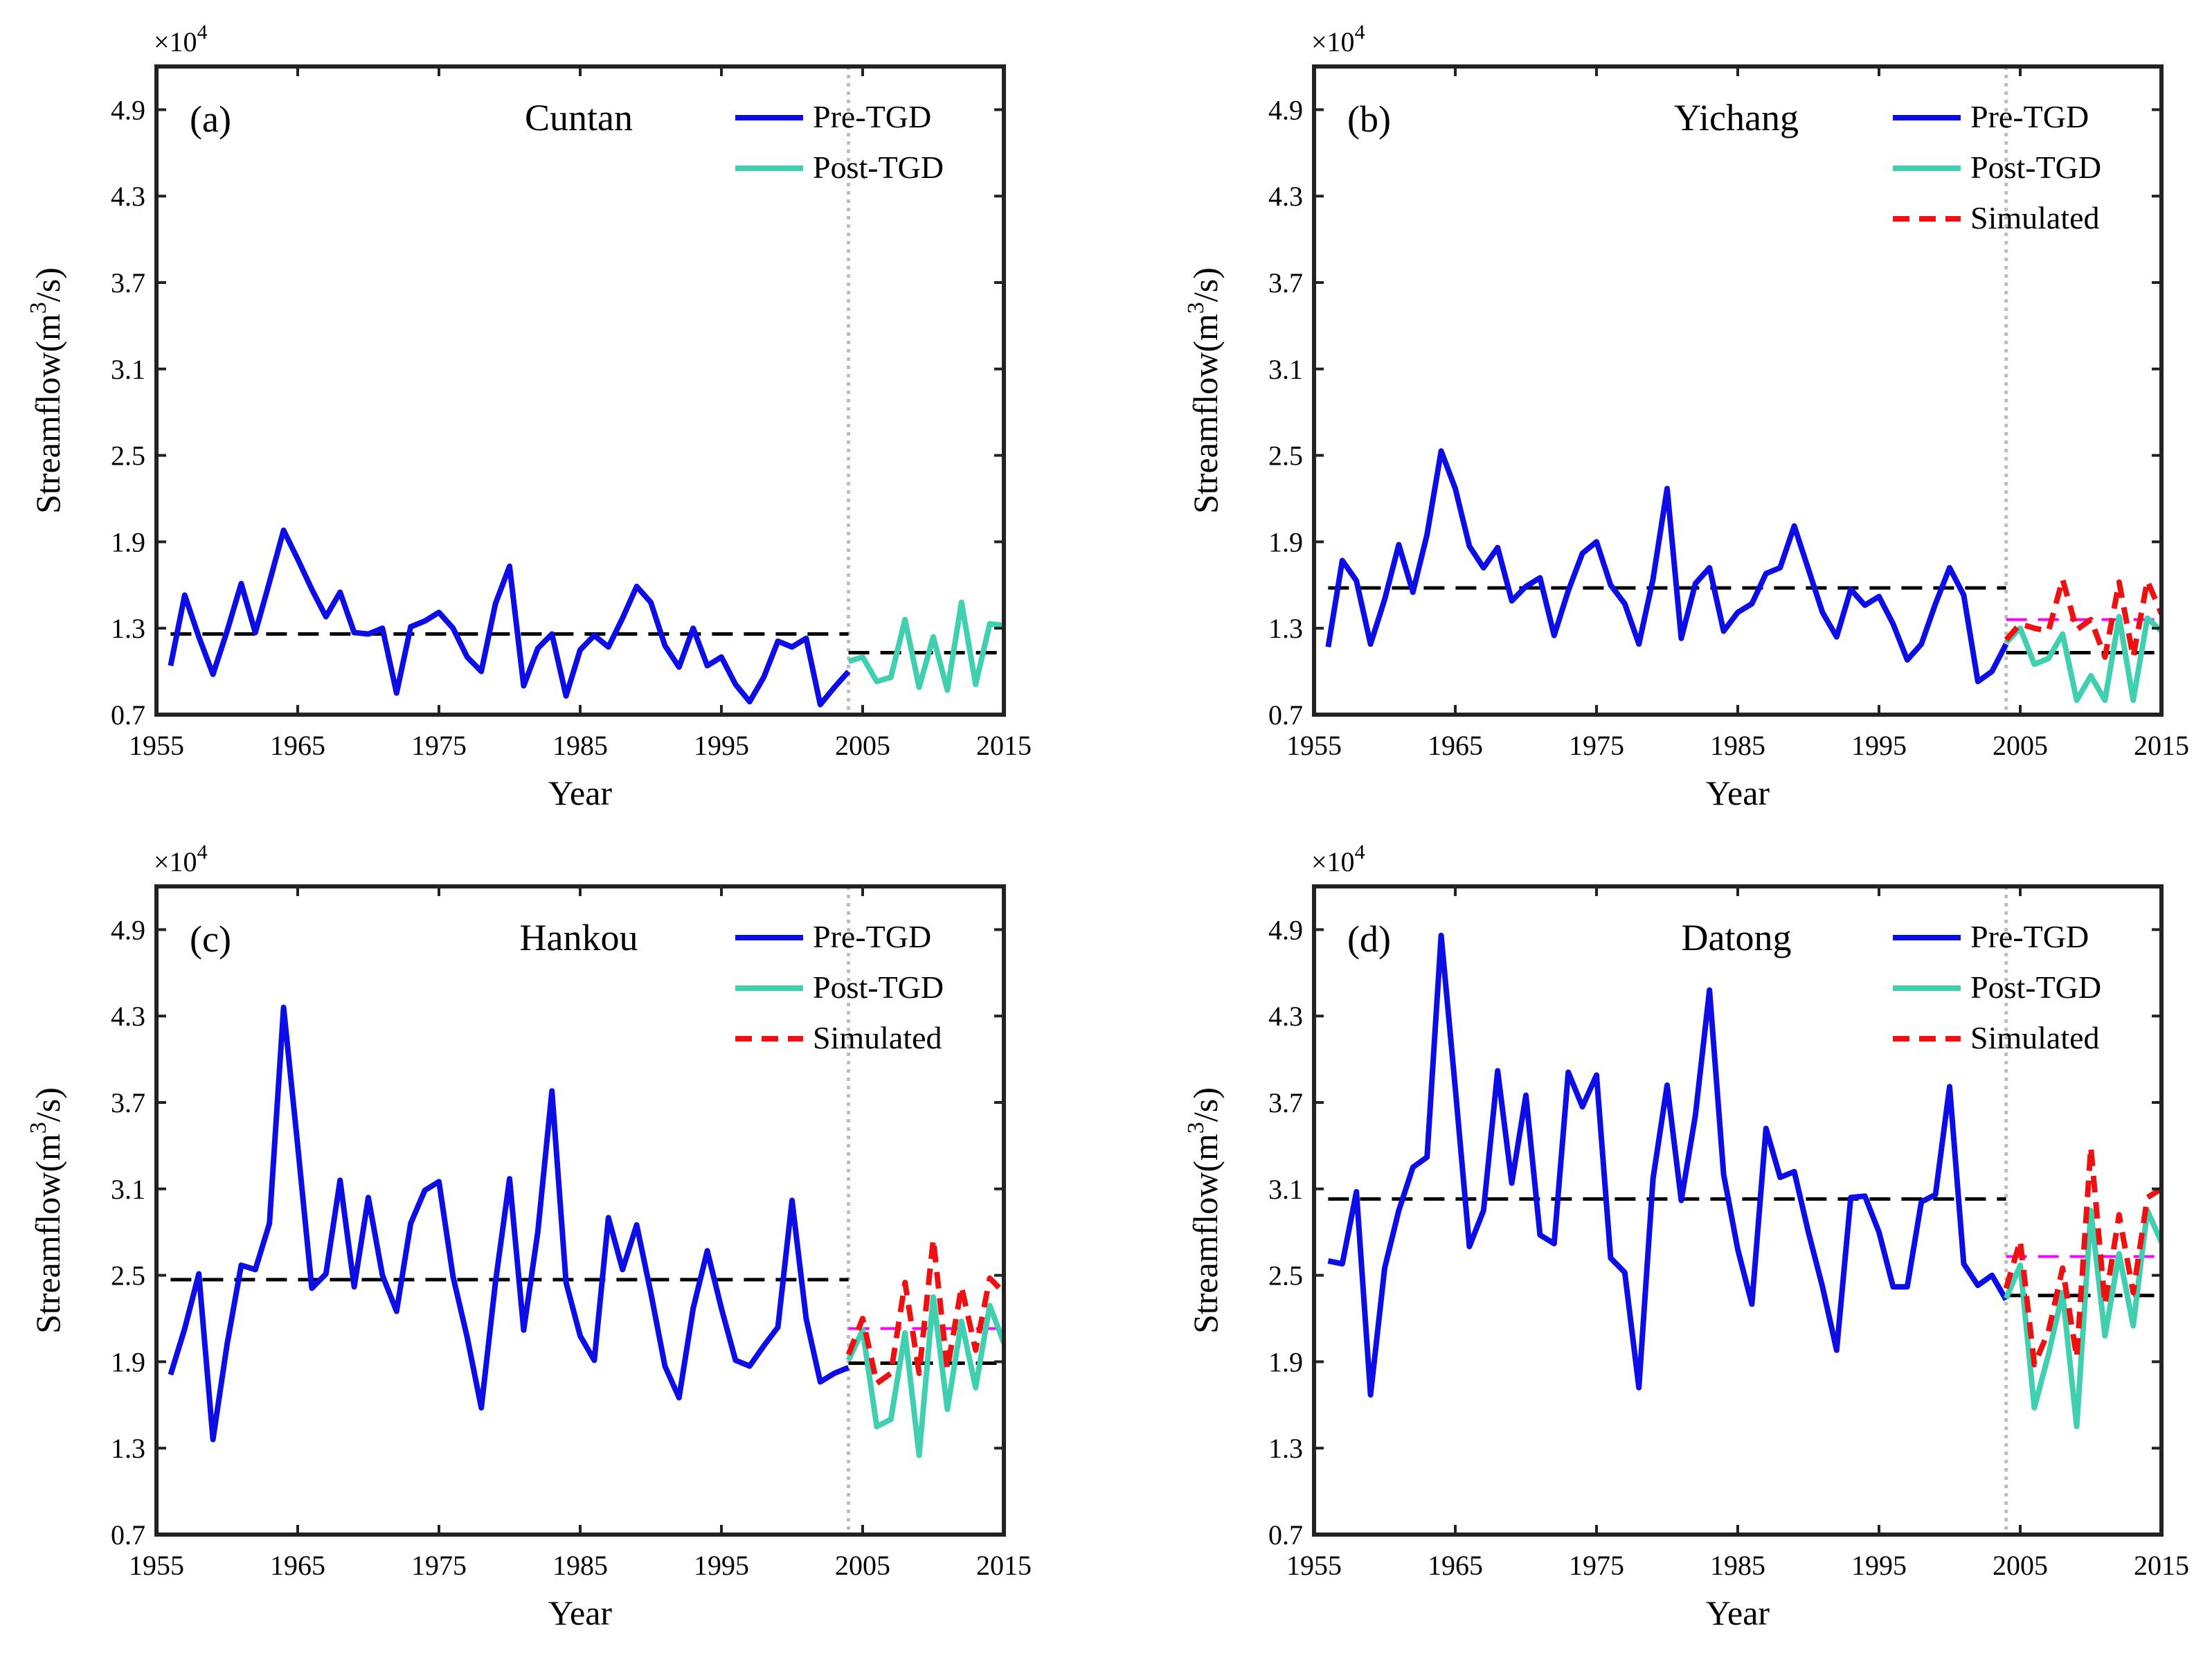 Image resolution: width=2212 pixels, height=1662 pixels. Describe the element at coordinates (1369, 119) in the screenshot. I see `panel-label: (b)` at that location.